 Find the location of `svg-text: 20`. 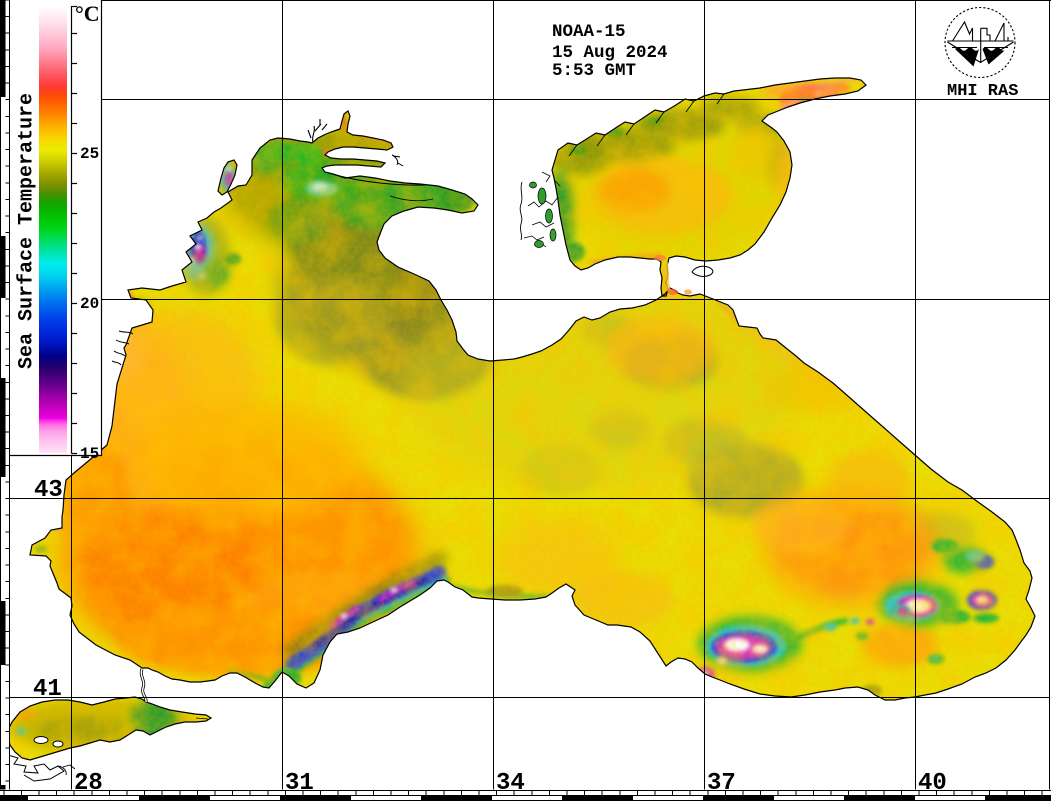

svg-text: 20 is located at coordinates (89, 304).